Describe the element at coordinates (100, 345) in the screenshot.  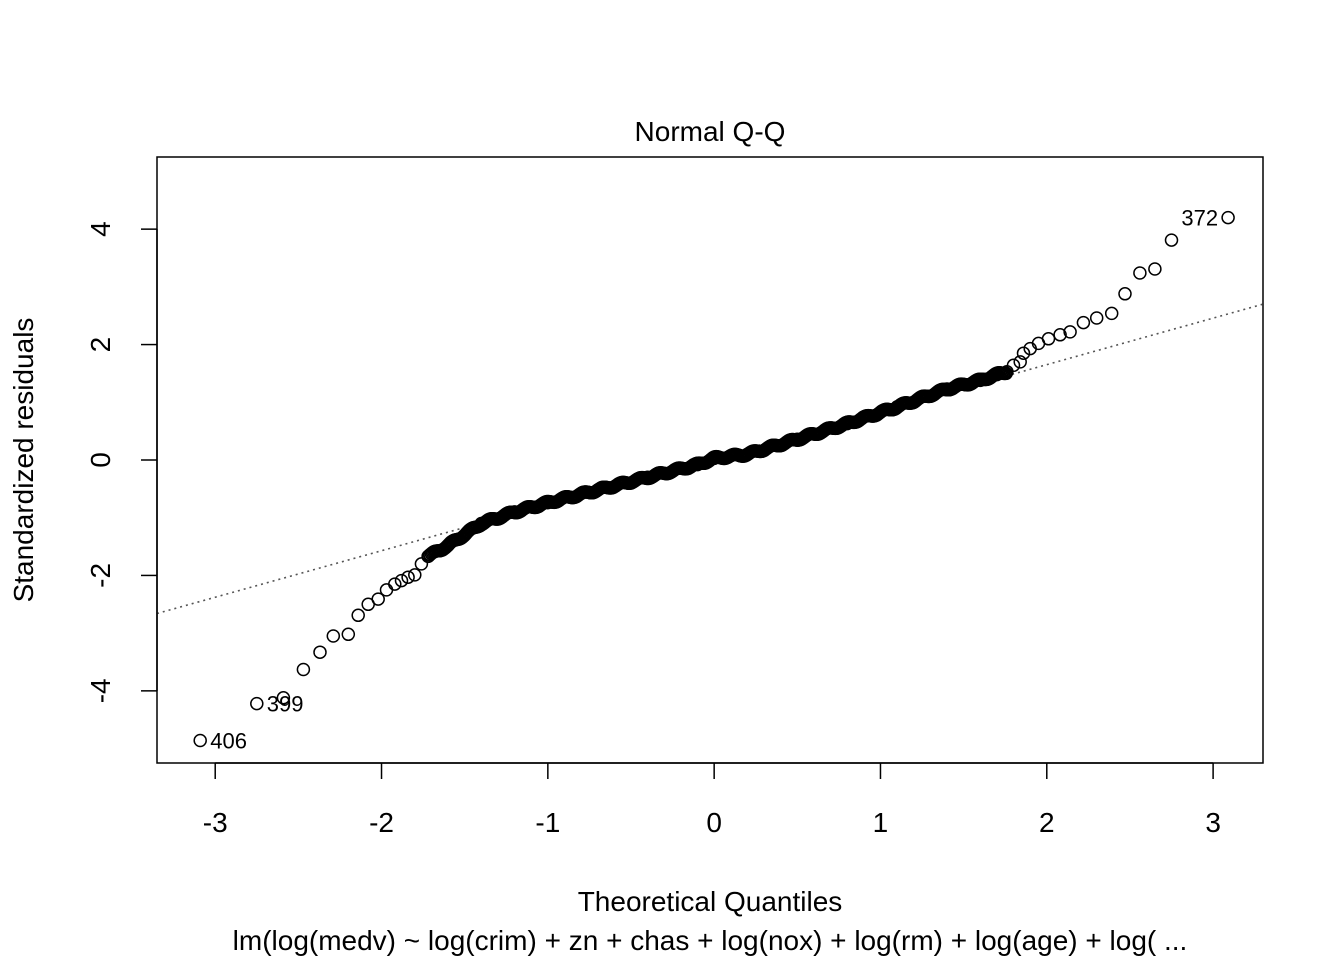
I see `y-tick-label: 2` at that location.